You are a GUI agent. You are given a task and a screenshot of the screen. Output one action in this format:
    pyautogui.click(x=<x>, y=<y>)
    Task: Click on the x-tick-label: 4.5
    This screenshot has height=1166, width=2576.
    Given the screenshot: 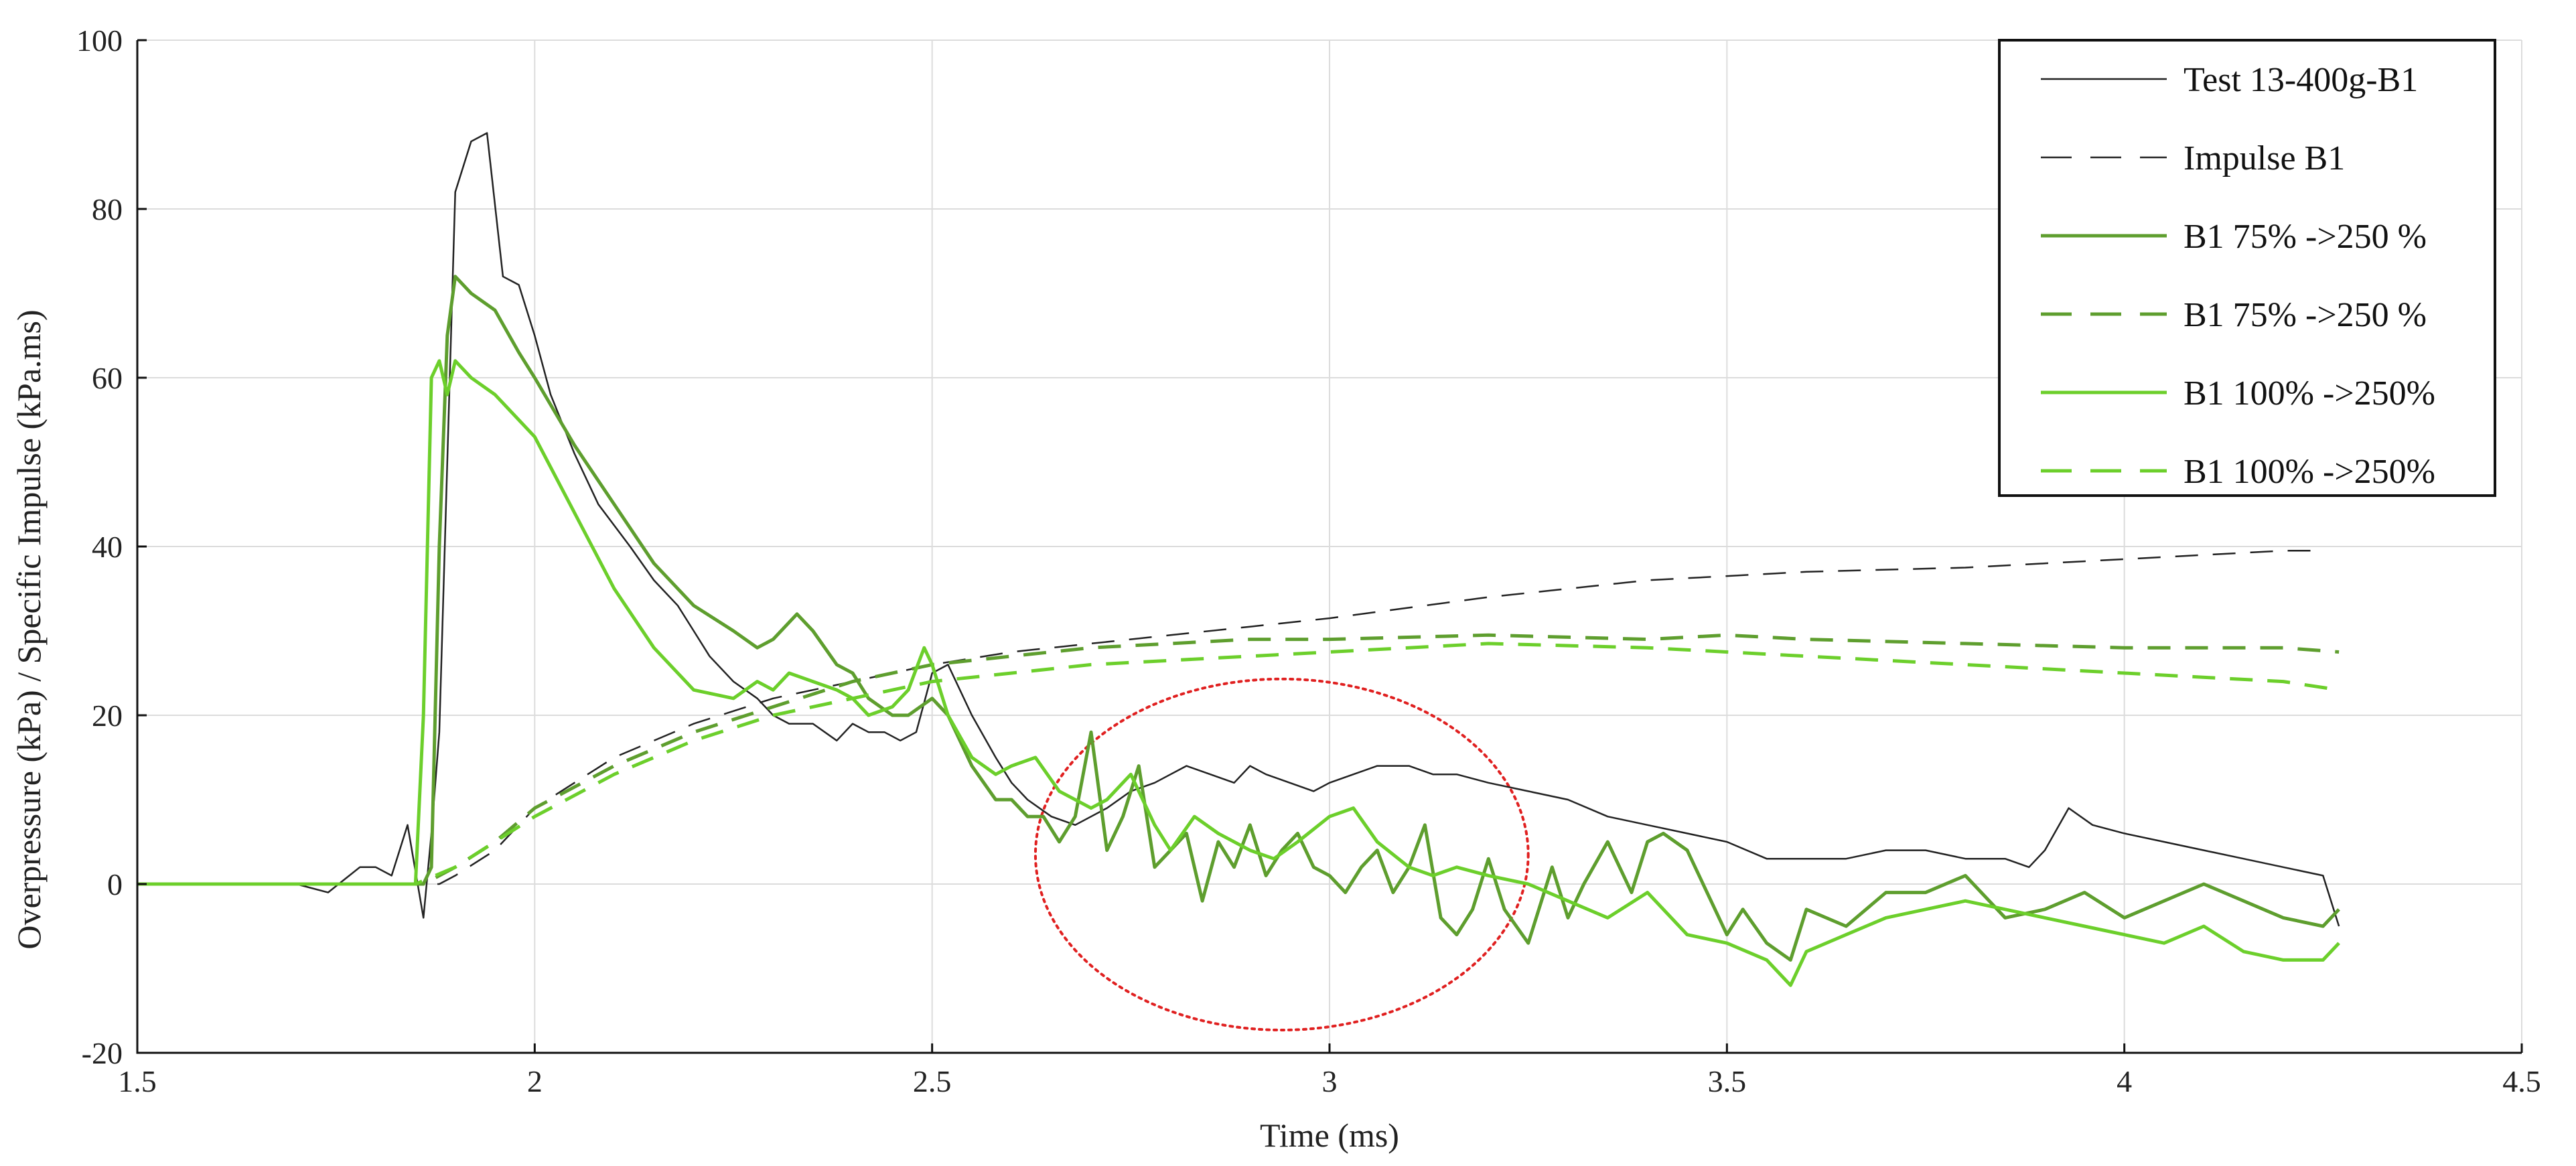 What is the action you would take?
    pyautogui.click(x=2521, y=1081)
    